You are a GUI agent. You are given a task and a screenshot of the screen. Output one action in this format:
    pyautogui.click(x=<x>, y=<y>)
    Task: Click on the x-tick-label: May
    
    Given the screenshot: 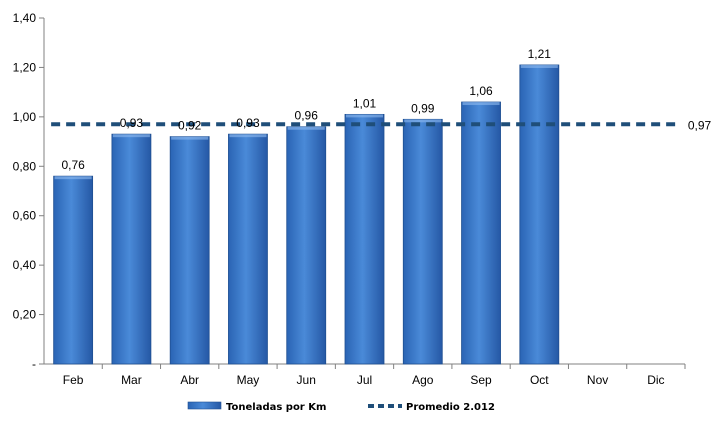 What is the action you would take?
    pyautogui.click(x=248, y=380)
    